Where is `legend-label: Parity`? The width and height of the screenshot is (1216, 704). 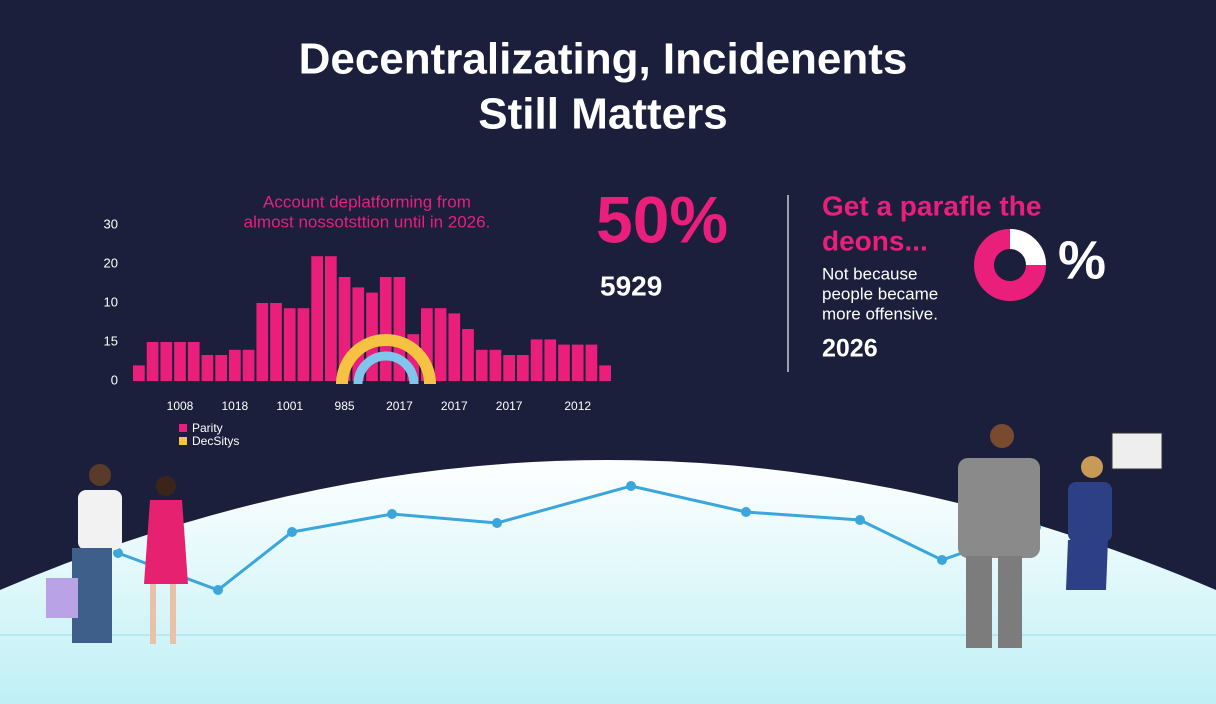
legend-label: Parity is located at coordinates (207, 428).